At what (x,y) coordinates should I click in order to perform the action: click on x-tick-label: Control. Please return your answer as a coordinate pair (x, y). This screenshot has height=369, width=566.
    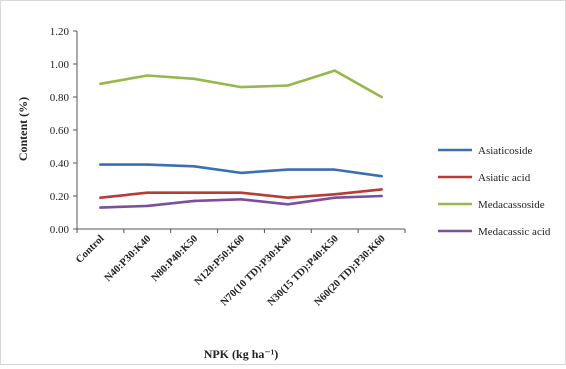
    Looking at the image, I should click on (90, 249).